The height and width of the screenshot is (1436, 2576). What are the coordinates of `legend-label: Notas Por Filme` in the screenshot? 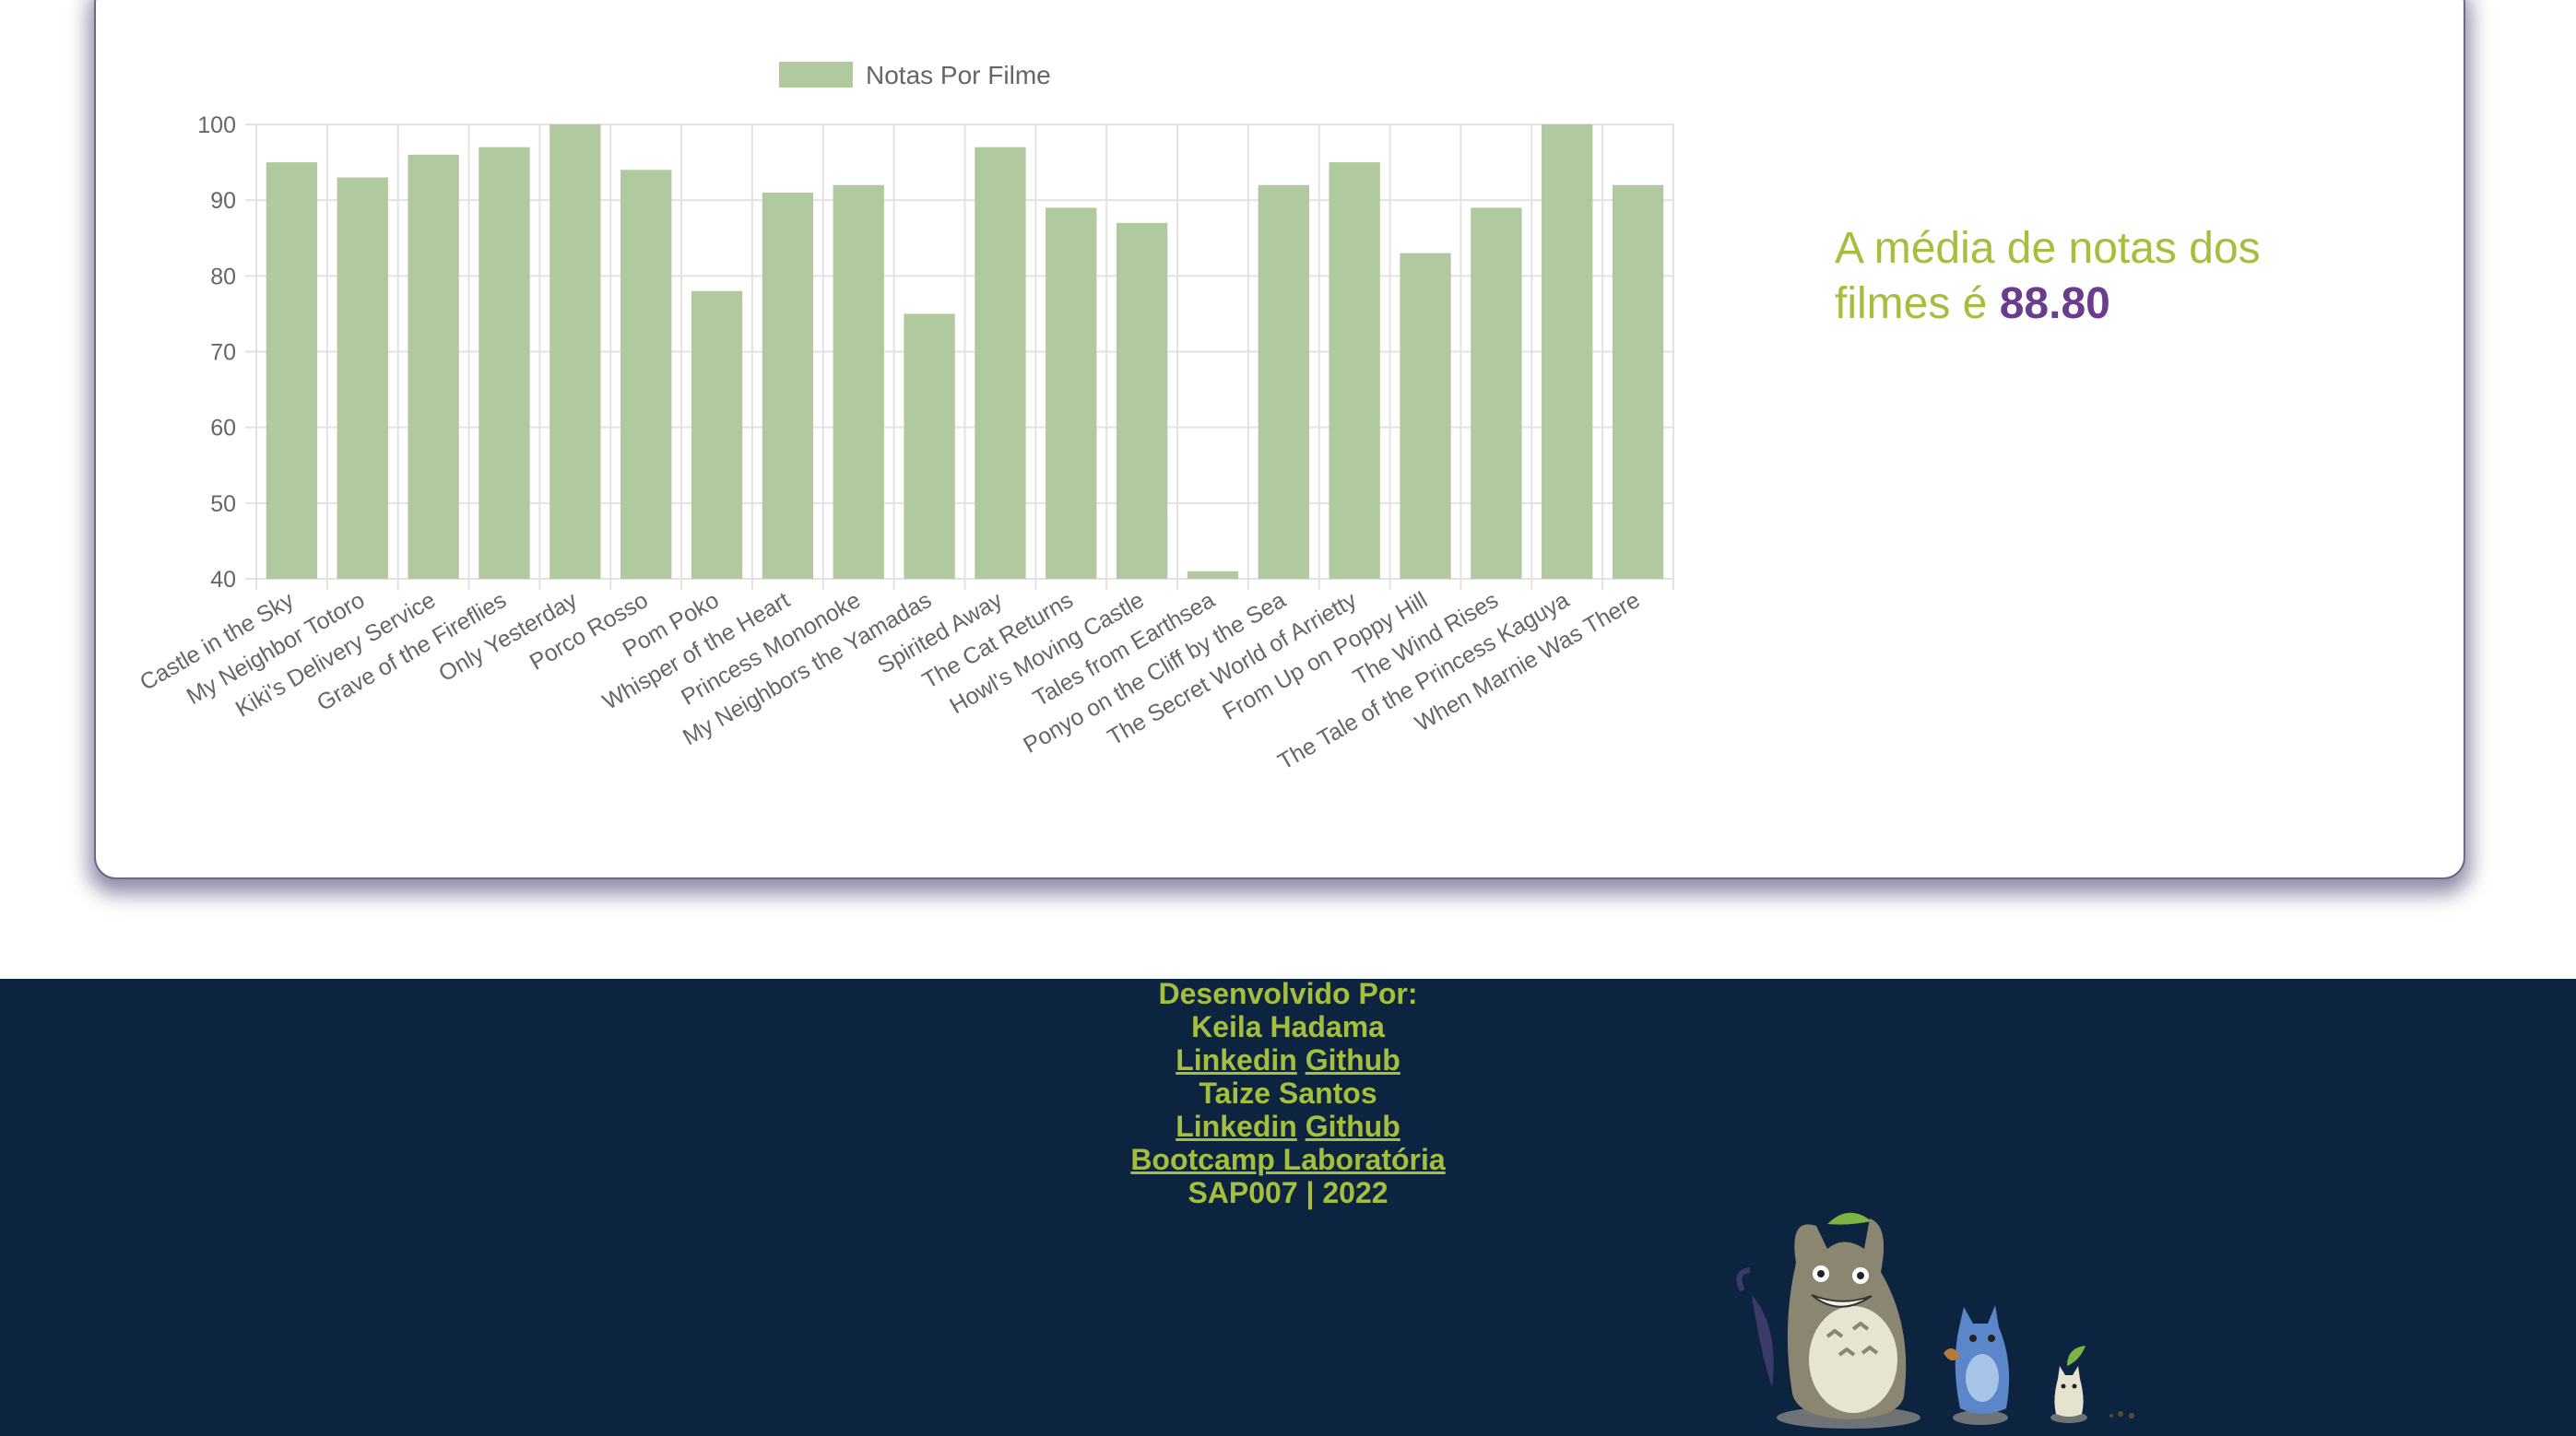 It's located at (958, 75).